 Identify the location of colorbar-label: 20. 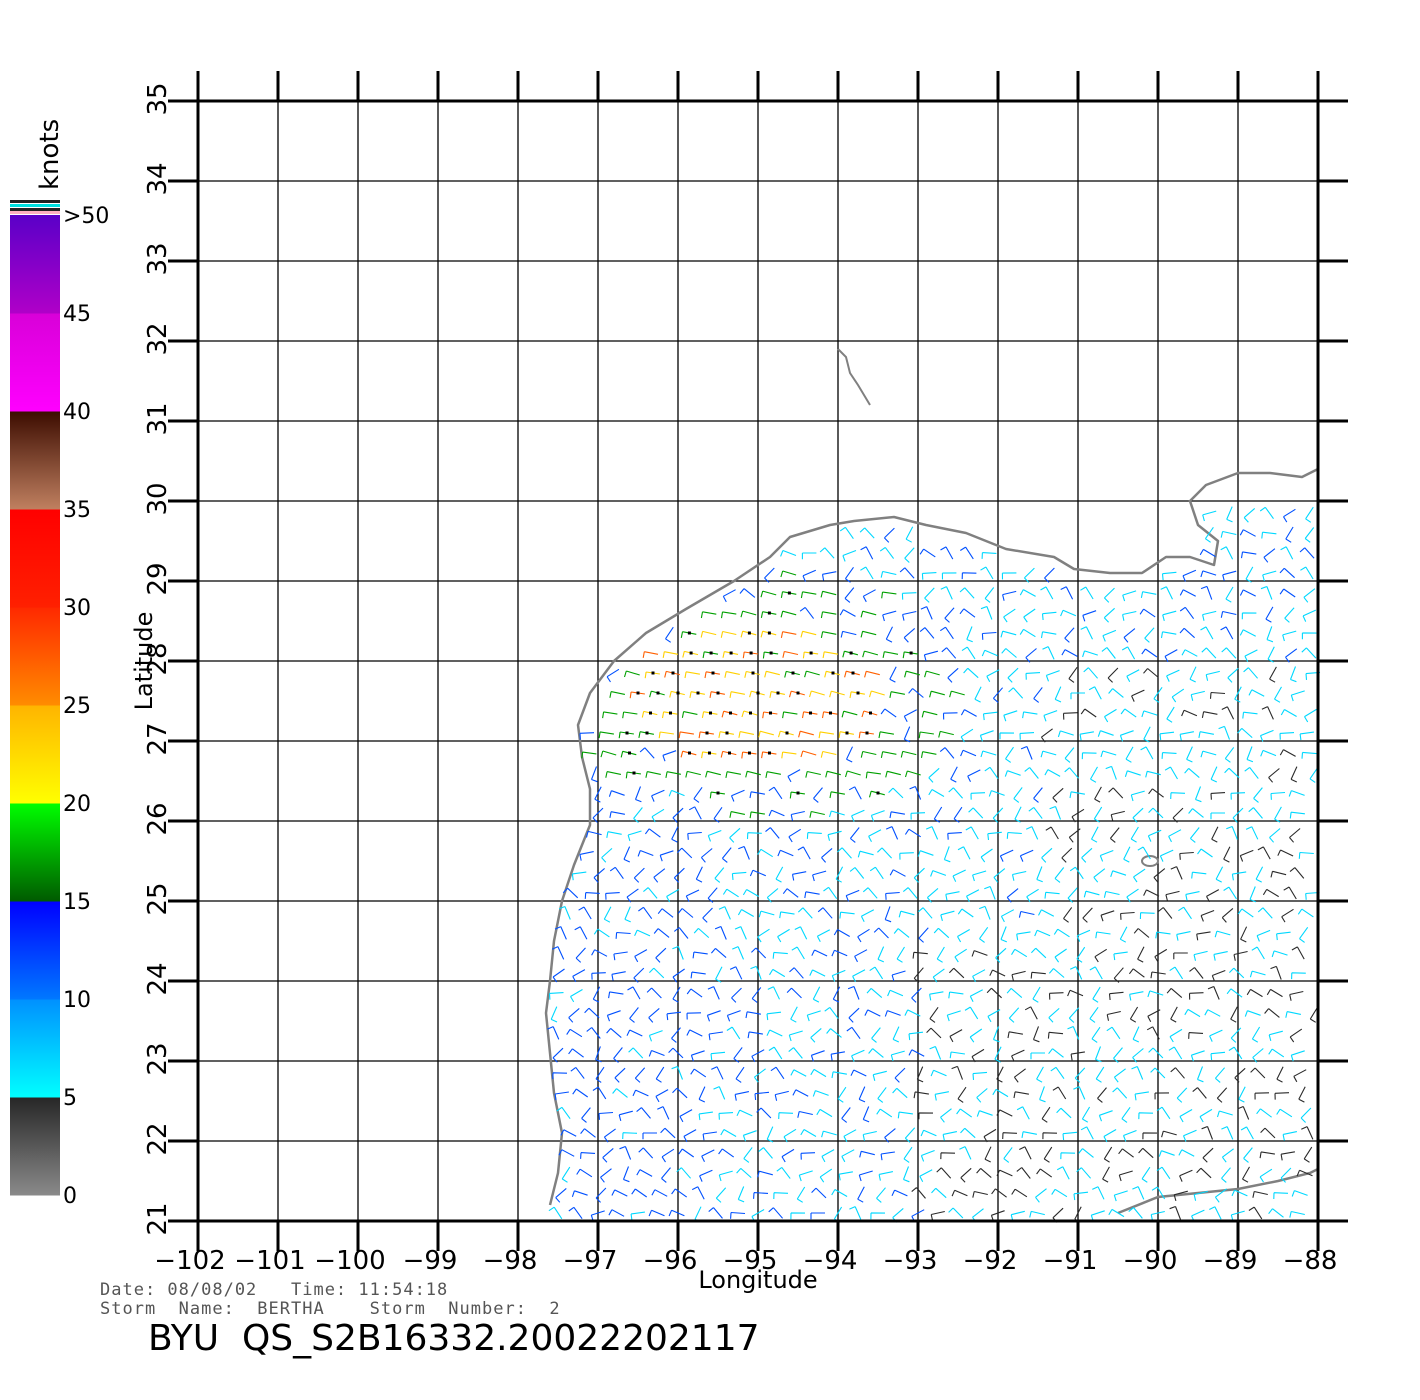
(77, 804).